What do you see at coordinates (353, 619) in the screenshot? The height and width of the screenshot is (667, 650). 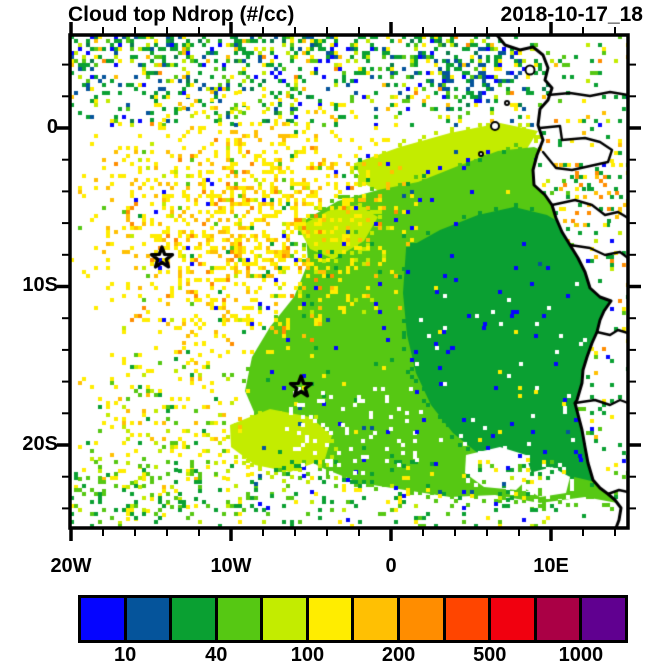 I see `ndrop-colorbar` at bounding box center [353, 619].